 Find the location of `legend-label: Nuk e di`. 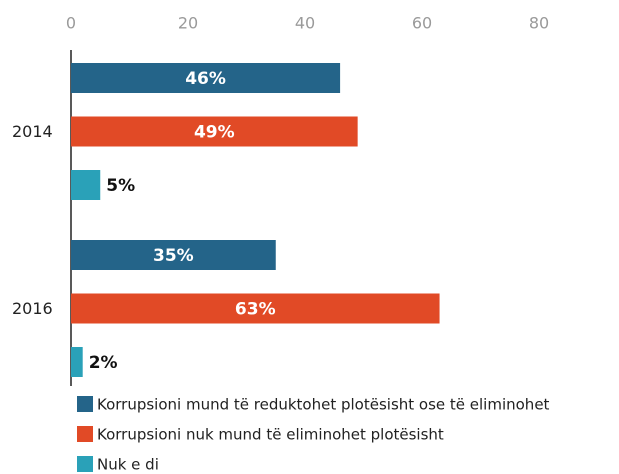

legend-label: Nuk e di is located at coordinates (128, 465).